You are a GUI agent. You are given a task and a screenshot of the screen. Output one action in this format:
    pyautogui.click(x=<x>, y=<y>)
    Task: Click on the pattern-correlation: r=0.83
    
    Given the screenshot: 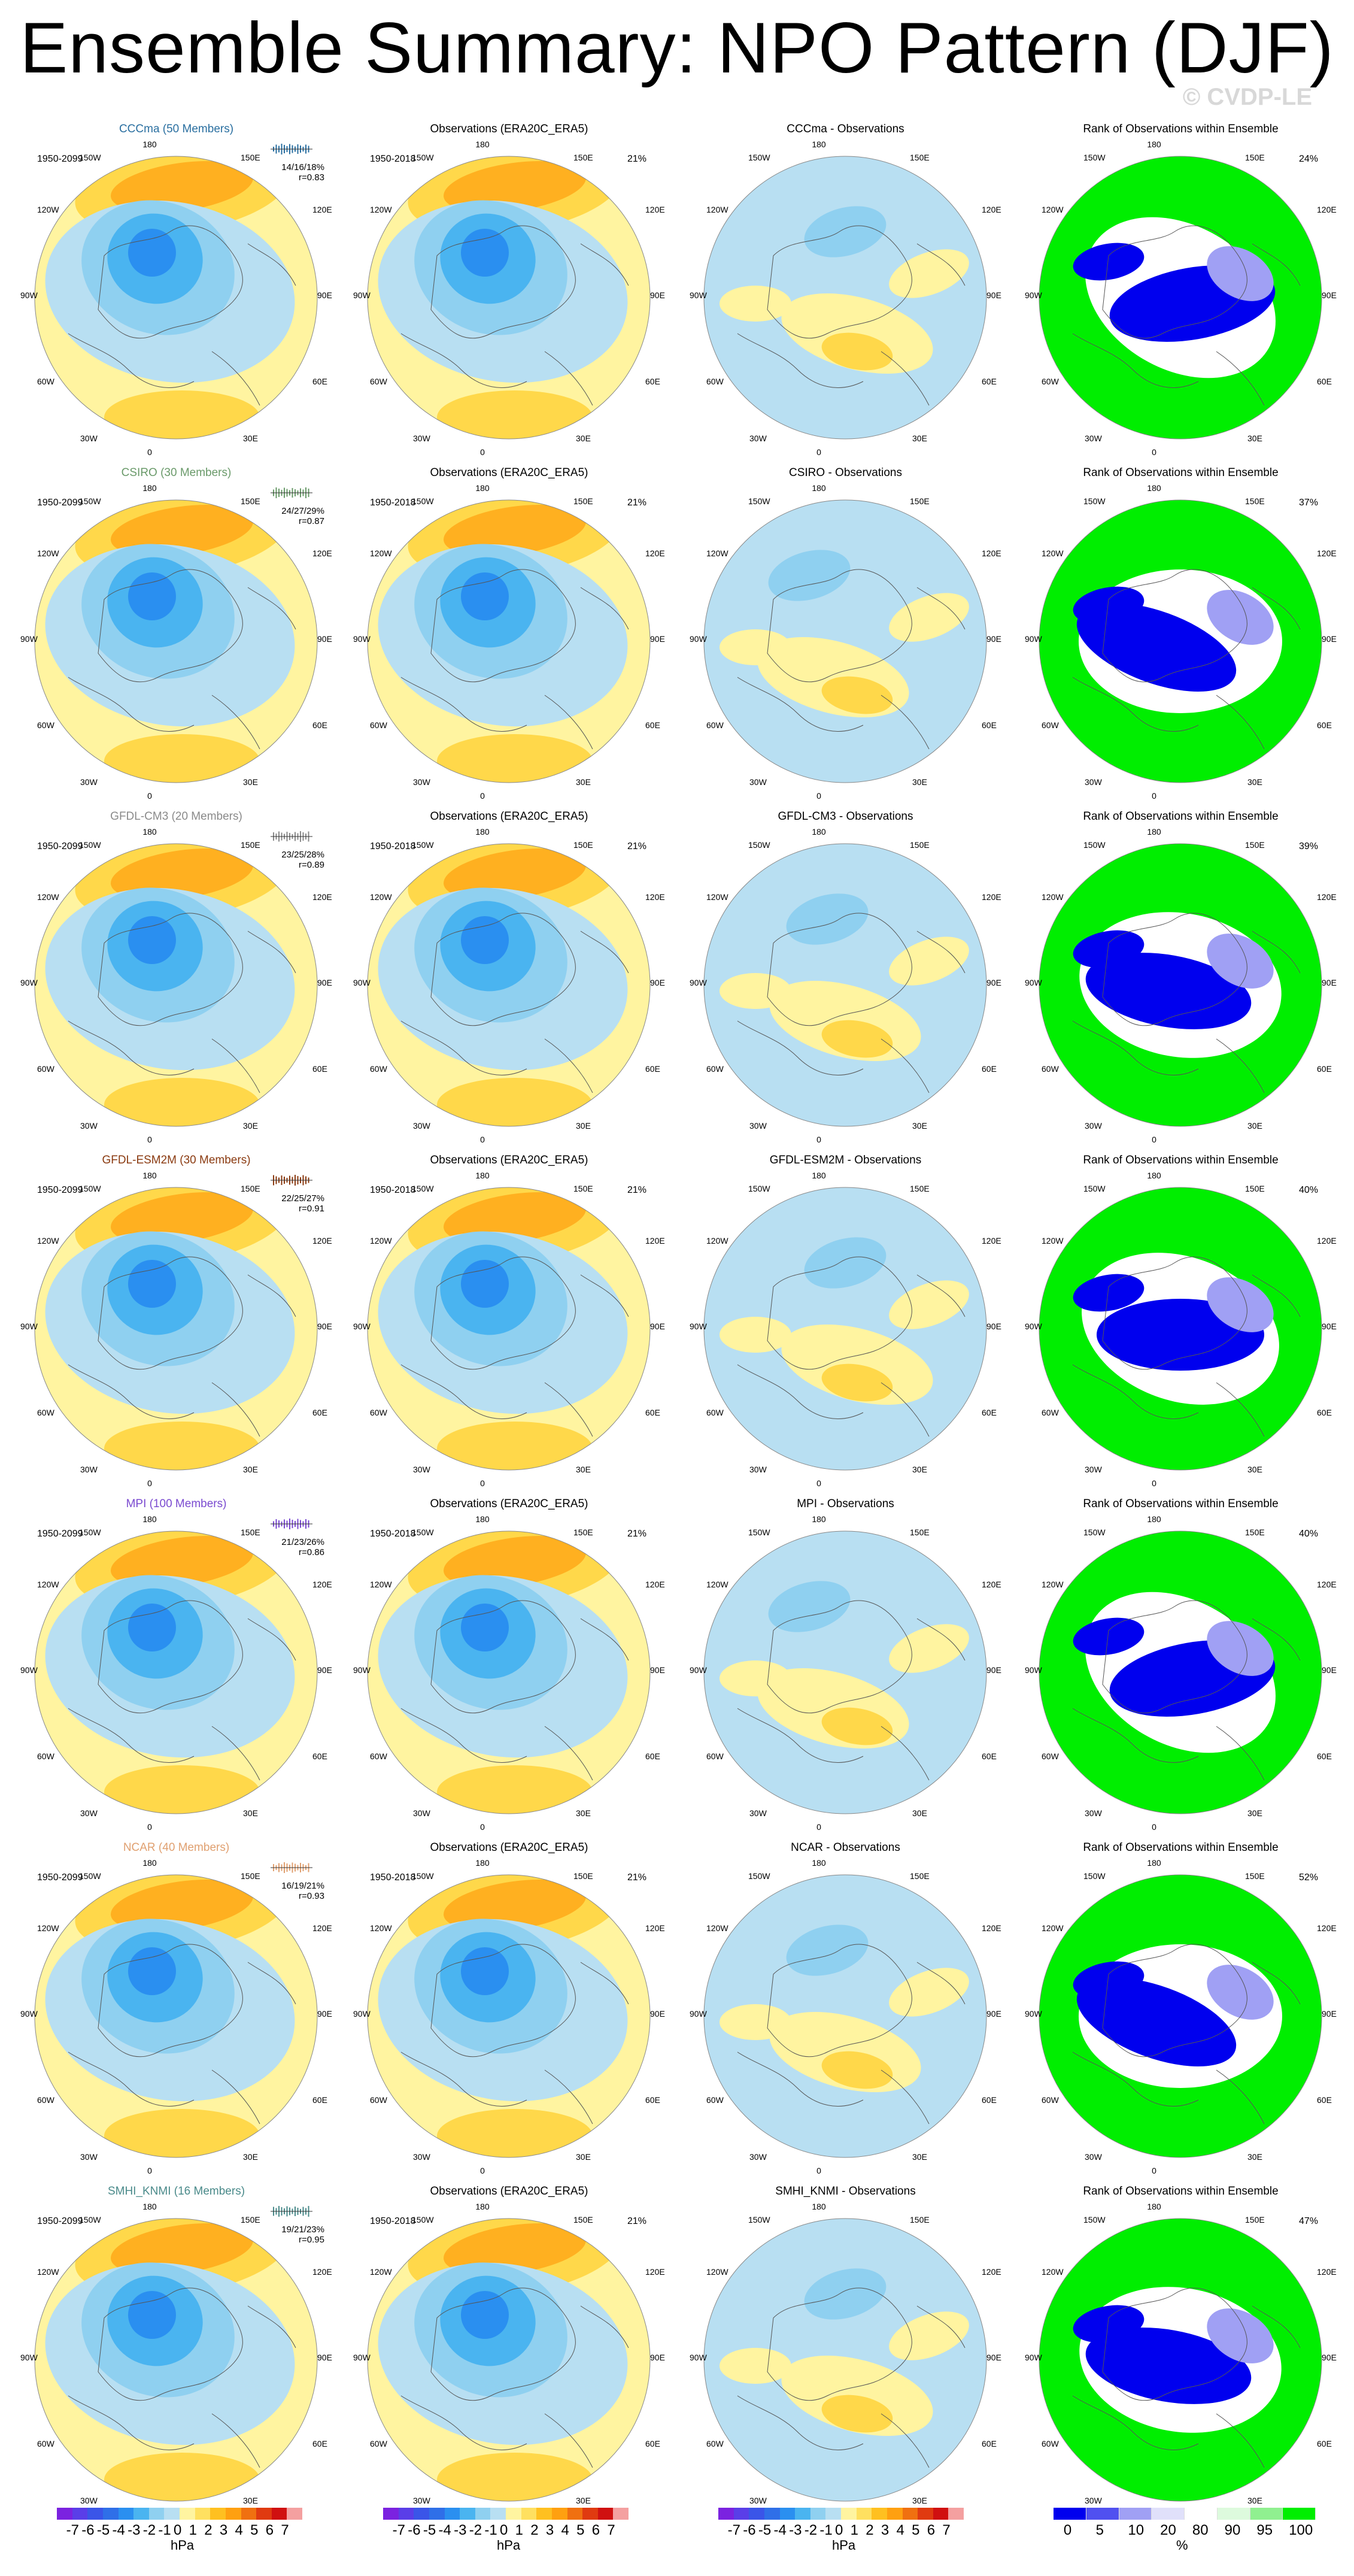 What is the action you would take?
    pyautogui.click(x=311, y=177)
    